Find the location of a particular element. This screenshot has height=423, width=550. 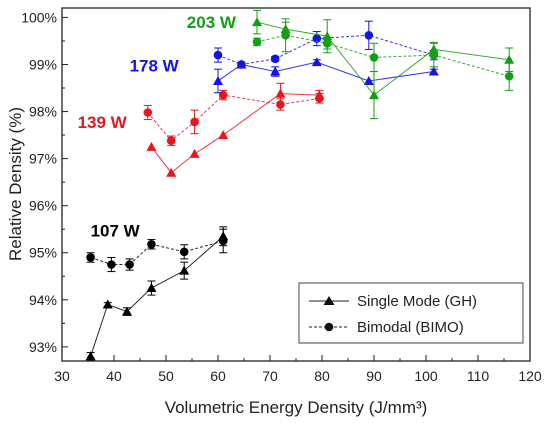

legend-bimodal-marker is located at coordinates (329, 327).